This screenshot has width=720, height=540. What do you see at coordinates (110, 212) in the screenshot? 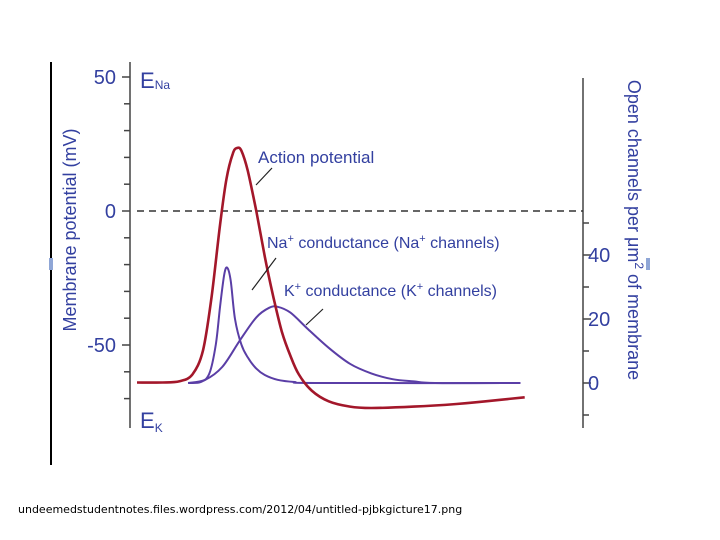
I see `left-tick-label: 0` at bounding box center [110, 212].